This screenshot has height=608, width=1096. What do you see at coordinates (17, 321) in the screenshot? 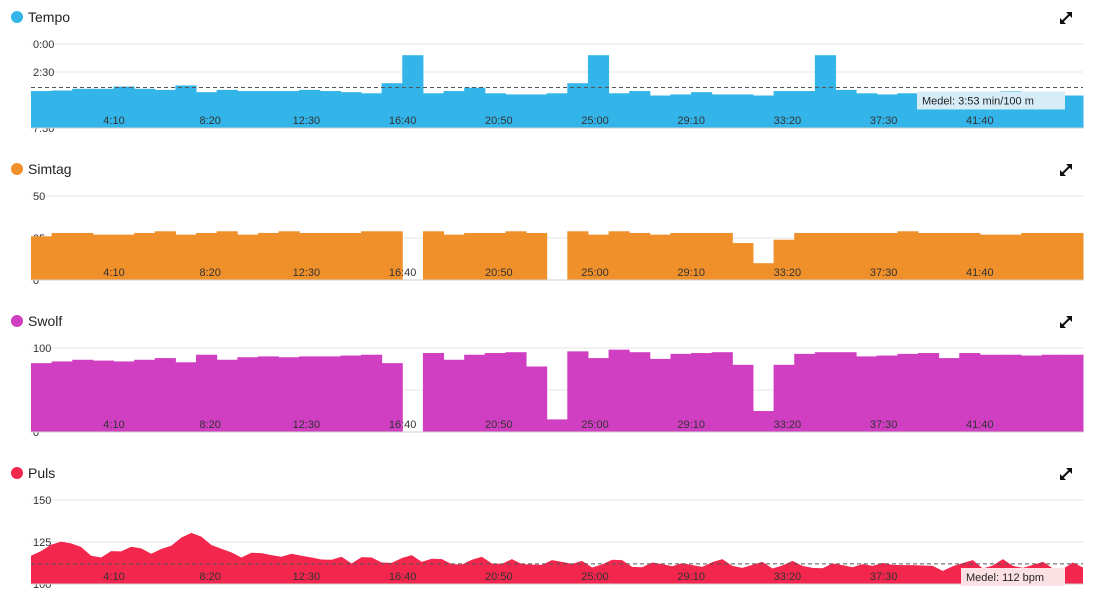
I see `swolf-legend-dot` at bounding box center [17, 321].